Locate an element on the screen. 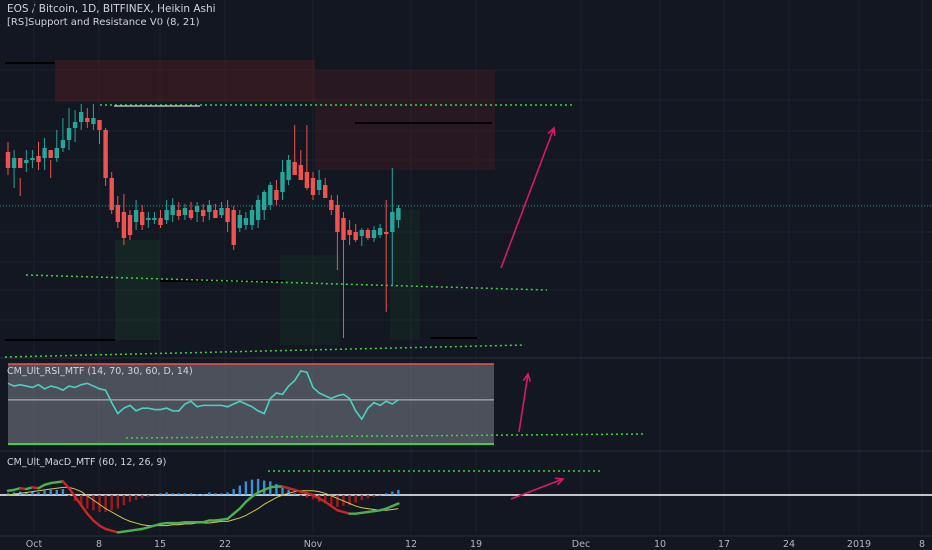 The width and height of the screenshot is (932, 550). arrow-up-rsi is located at coordinates (523, 403).